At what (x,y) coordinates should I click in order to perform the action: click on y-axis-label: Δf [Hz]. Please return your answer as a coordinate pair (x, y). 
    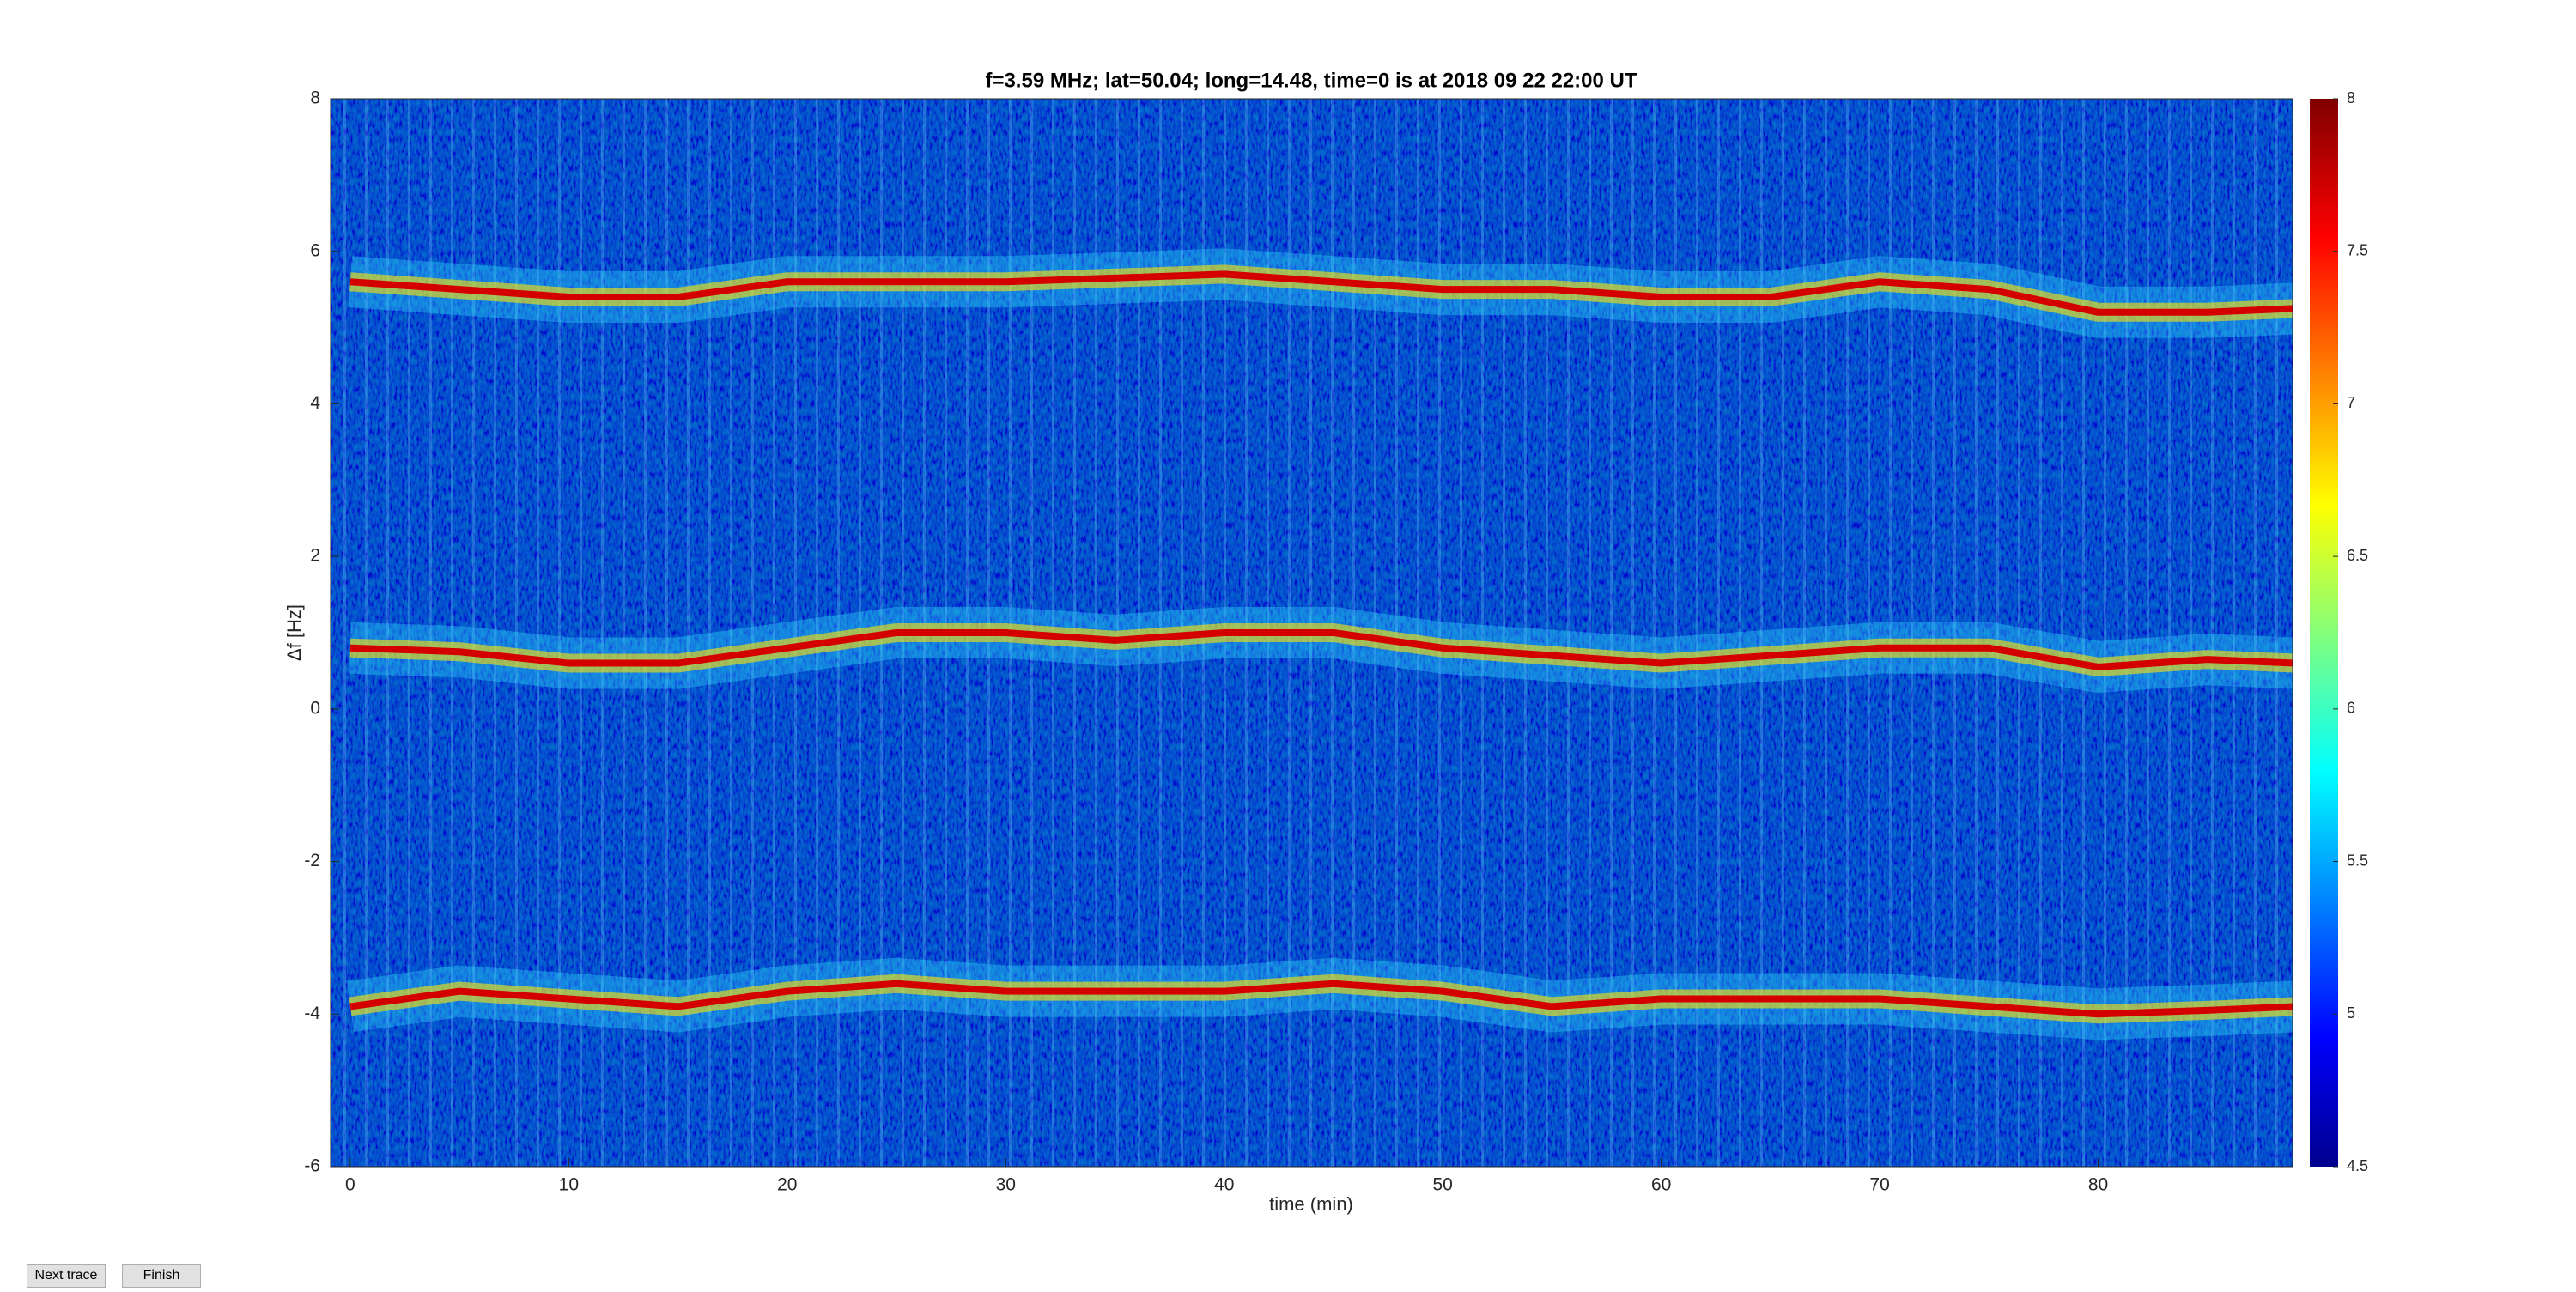
    Looking at the image, I should click on (294, 632).